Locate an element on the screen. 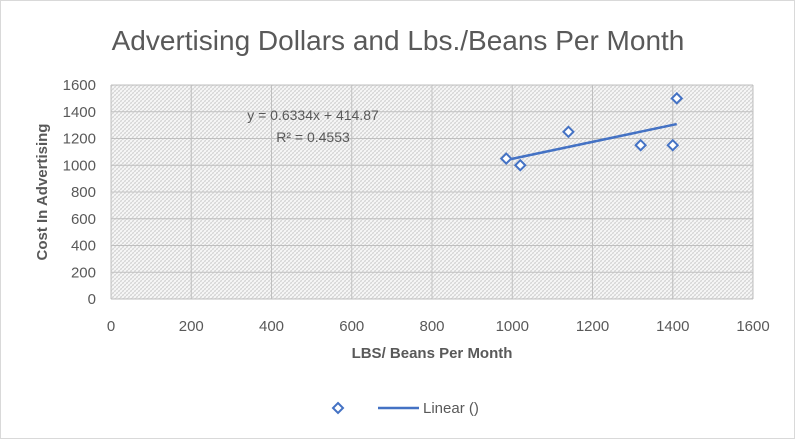  x-tick-label: 400 is located at coordinates (271, 326).